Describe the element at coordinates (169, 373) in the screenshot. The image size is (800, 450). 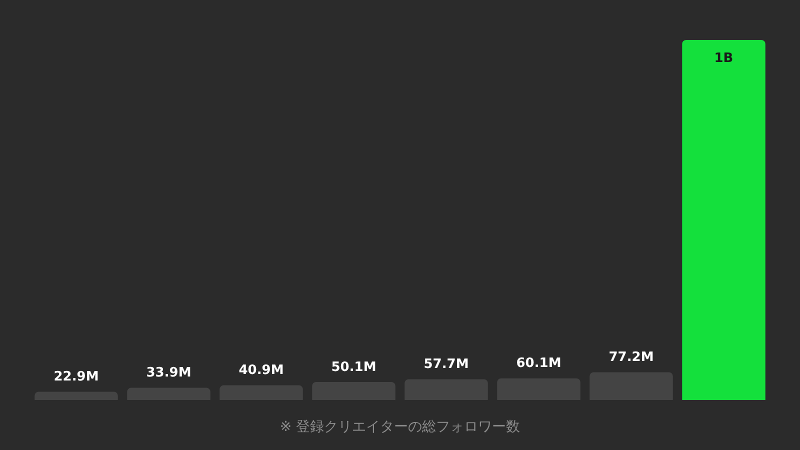
I see `data-label: 33.9M` at that location.